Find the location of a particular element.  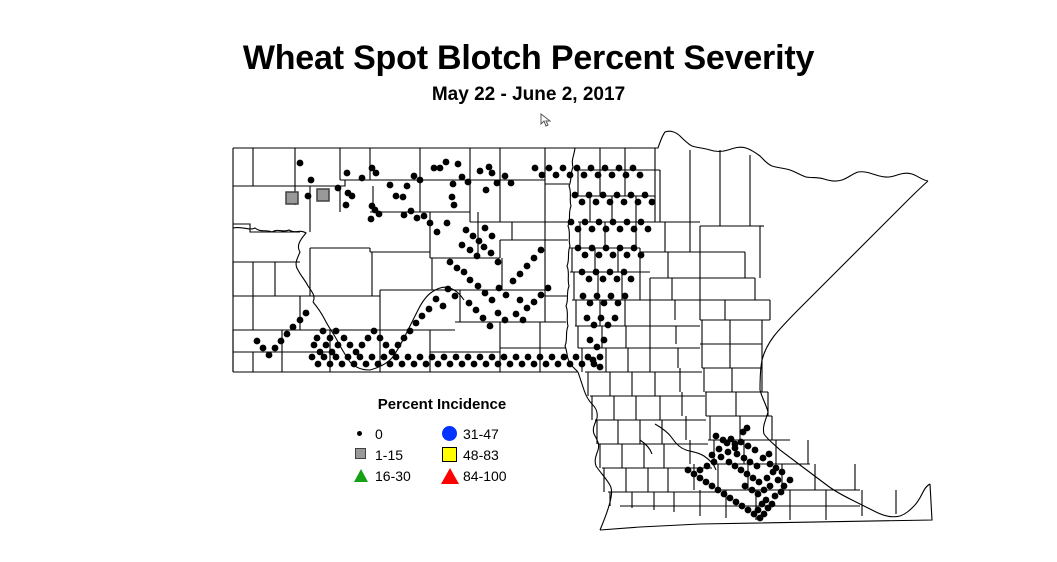

legend-label-31-47: 31-47 is located at coordinates (481, 433).